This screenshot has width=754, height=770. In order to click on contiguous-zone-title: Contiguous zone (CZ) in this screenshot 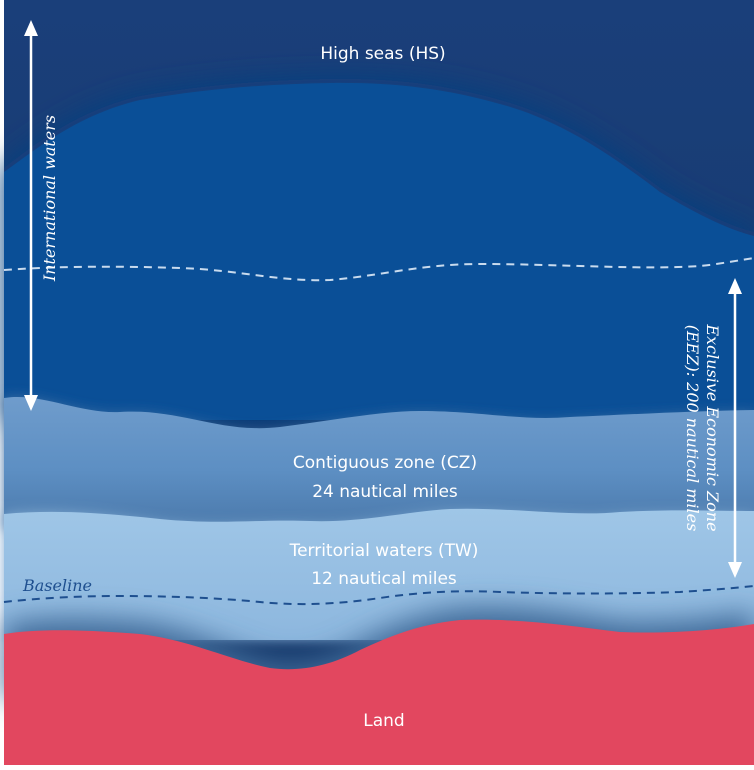, I will do `click(385, 463)`.